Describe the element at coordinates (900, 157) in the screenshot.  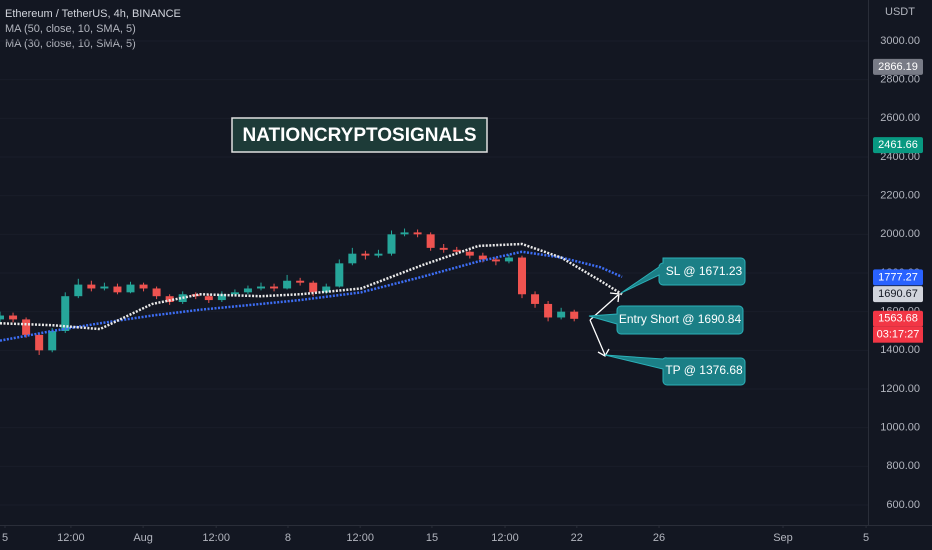
I see `y-tick-label: 2400.00` at that location.